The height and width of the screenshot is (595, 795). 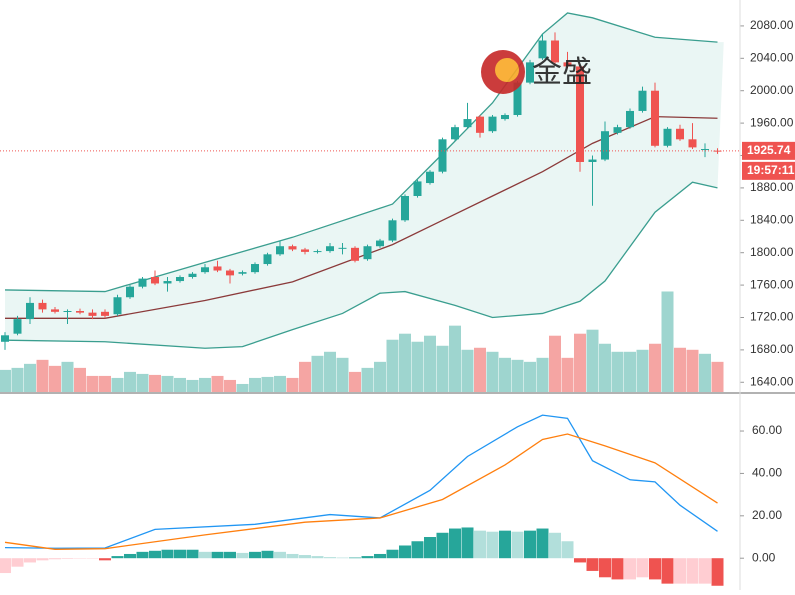 What do you see at coordinates (772, 57) in the screenshot?
I see `y-tick-label: 2040.00` at bounding box center [772, 57].